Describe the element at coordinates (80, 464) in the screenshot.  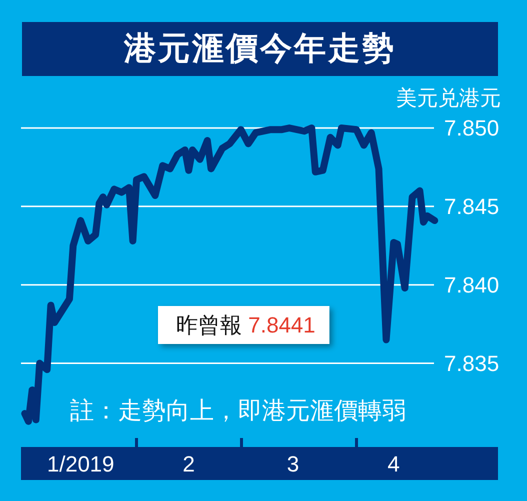
I see `x-tick-label: 1/2019` at that location.